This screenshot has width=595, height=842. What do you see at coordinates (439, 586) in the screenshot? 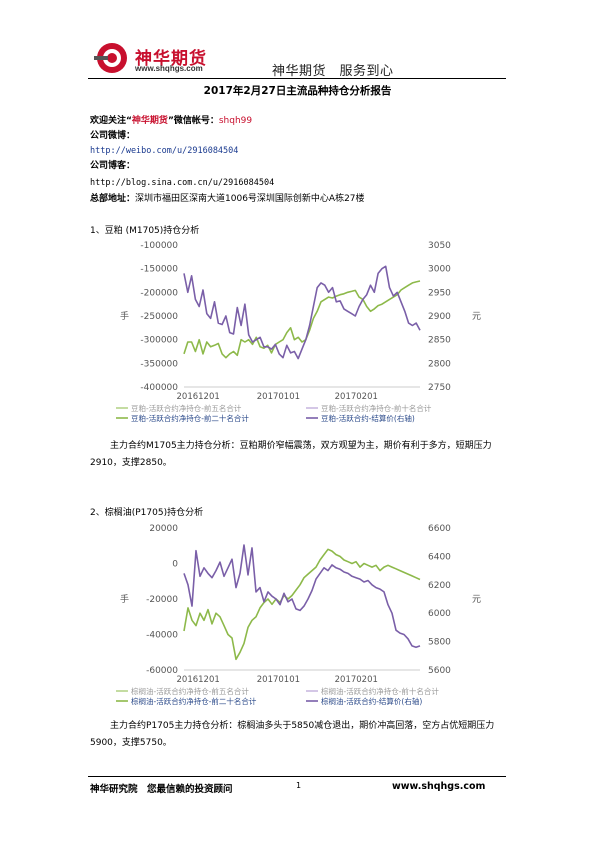
I see `y-right-tick-label: 6200` at bounding box center [439, 586].